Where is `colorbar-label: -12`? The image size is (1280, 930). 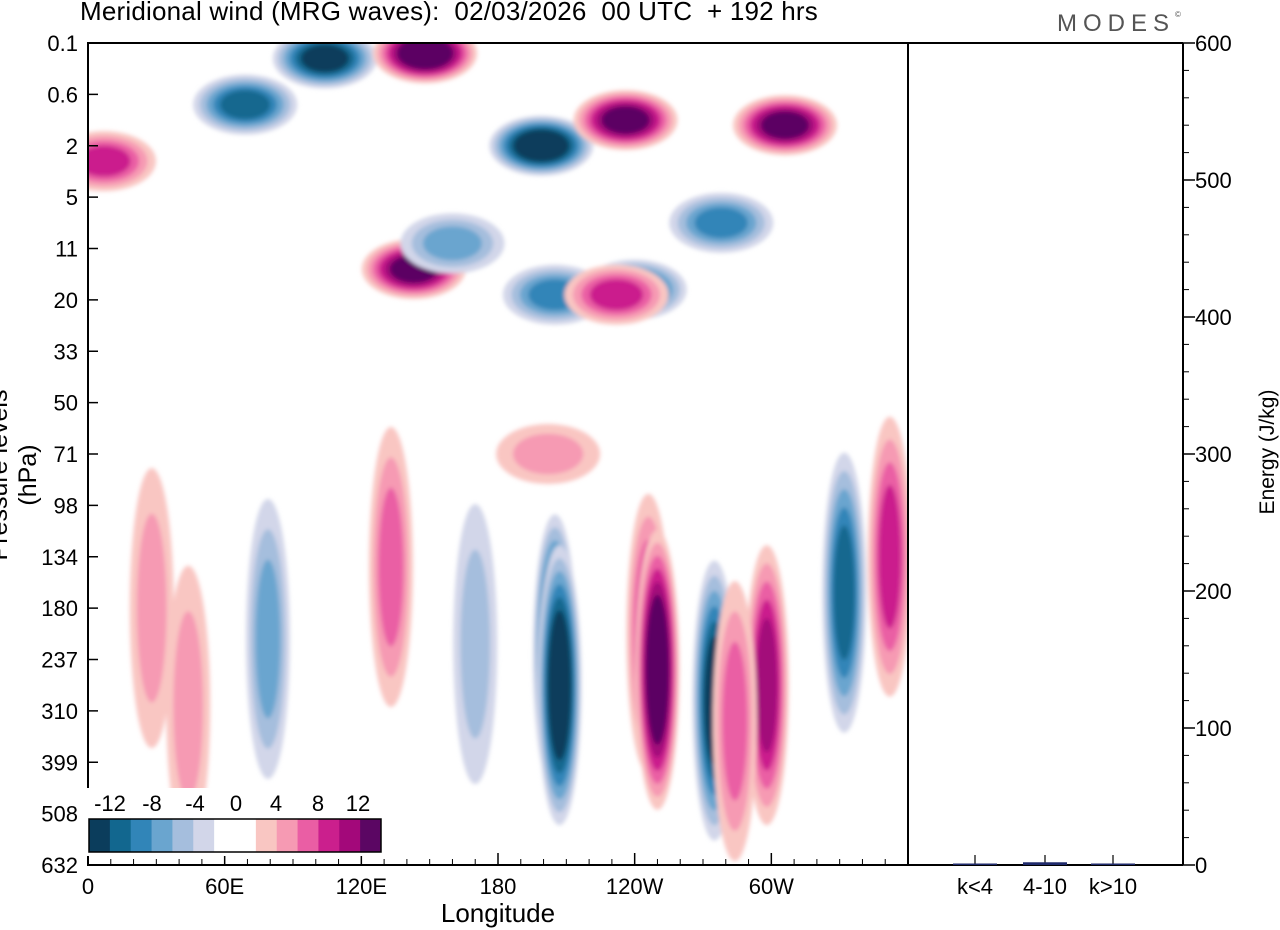 colorbar-label: -12 is located at coordinates (110, 803).